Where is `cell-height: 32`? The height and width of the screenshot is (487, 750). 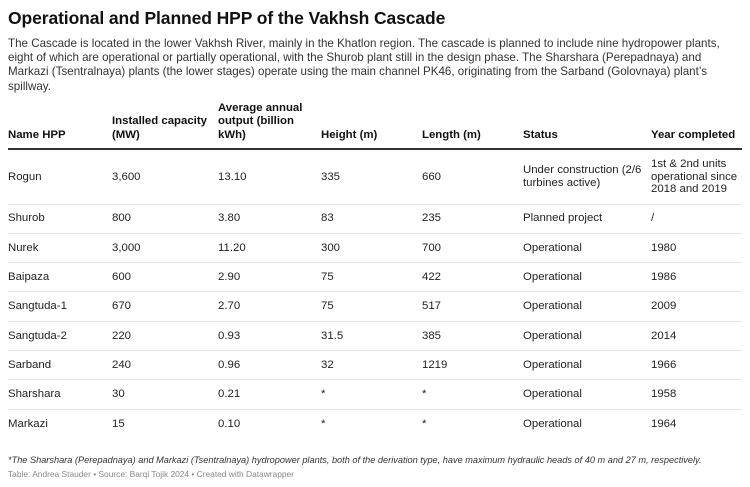 cell-height: 32 is located at coordinates (371, 365).